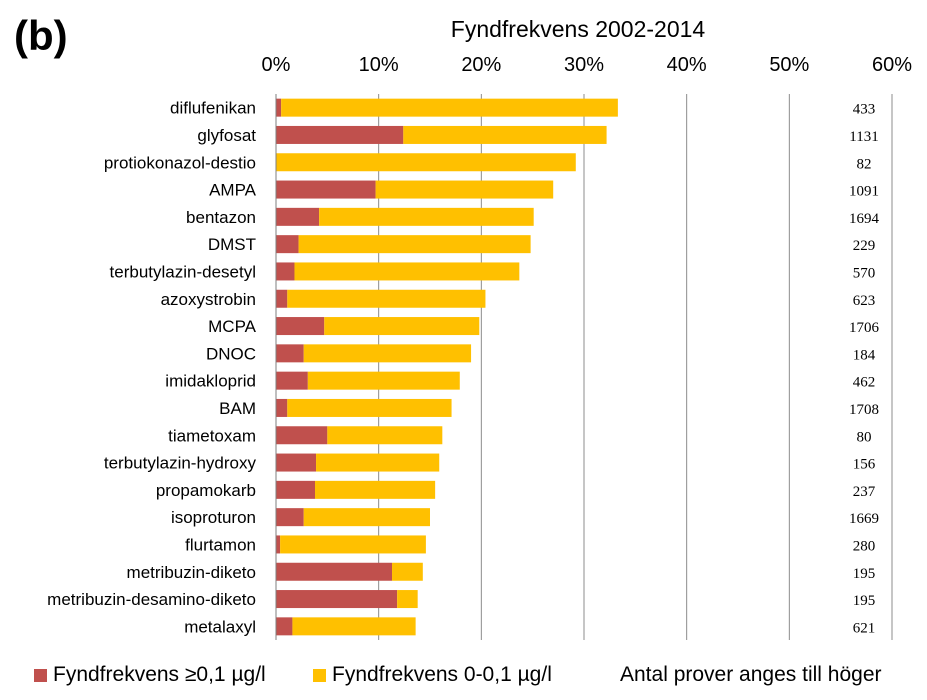  I want to click on category-label: metribuzin-desamino-diketo, so click(151, 599).